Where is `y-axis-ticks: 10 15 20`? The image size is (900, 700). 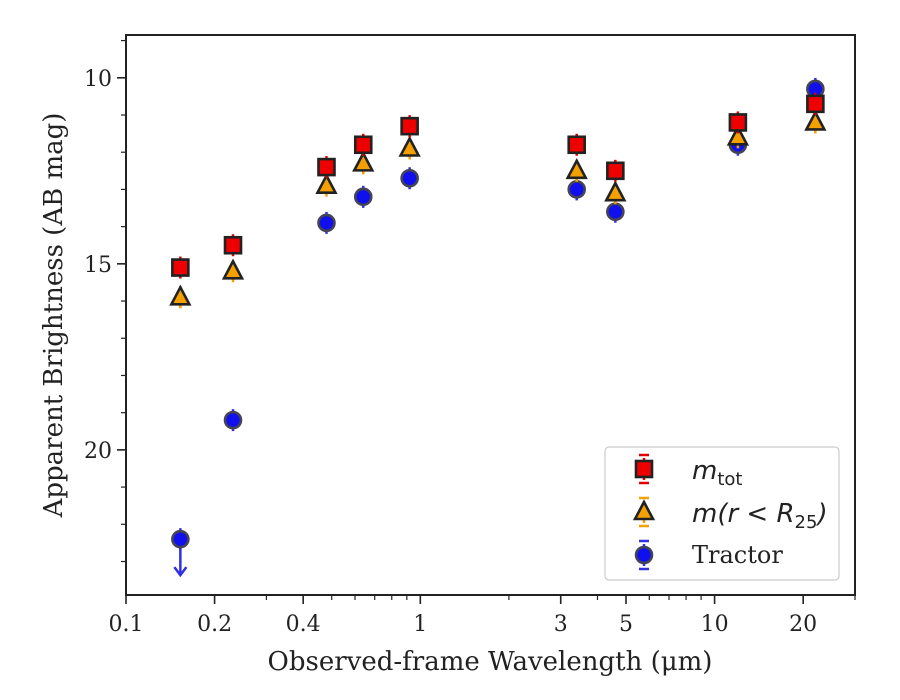 y-axis-ticks: 10 15 20 is located at coordinates (105, 265).